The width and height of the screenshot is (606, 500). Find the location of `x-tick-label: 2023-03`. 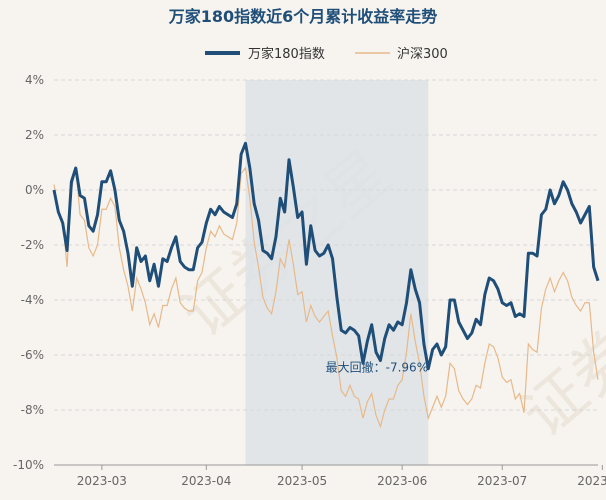

x-tick-label: 2023-03 is located at coordinates (102, 481).